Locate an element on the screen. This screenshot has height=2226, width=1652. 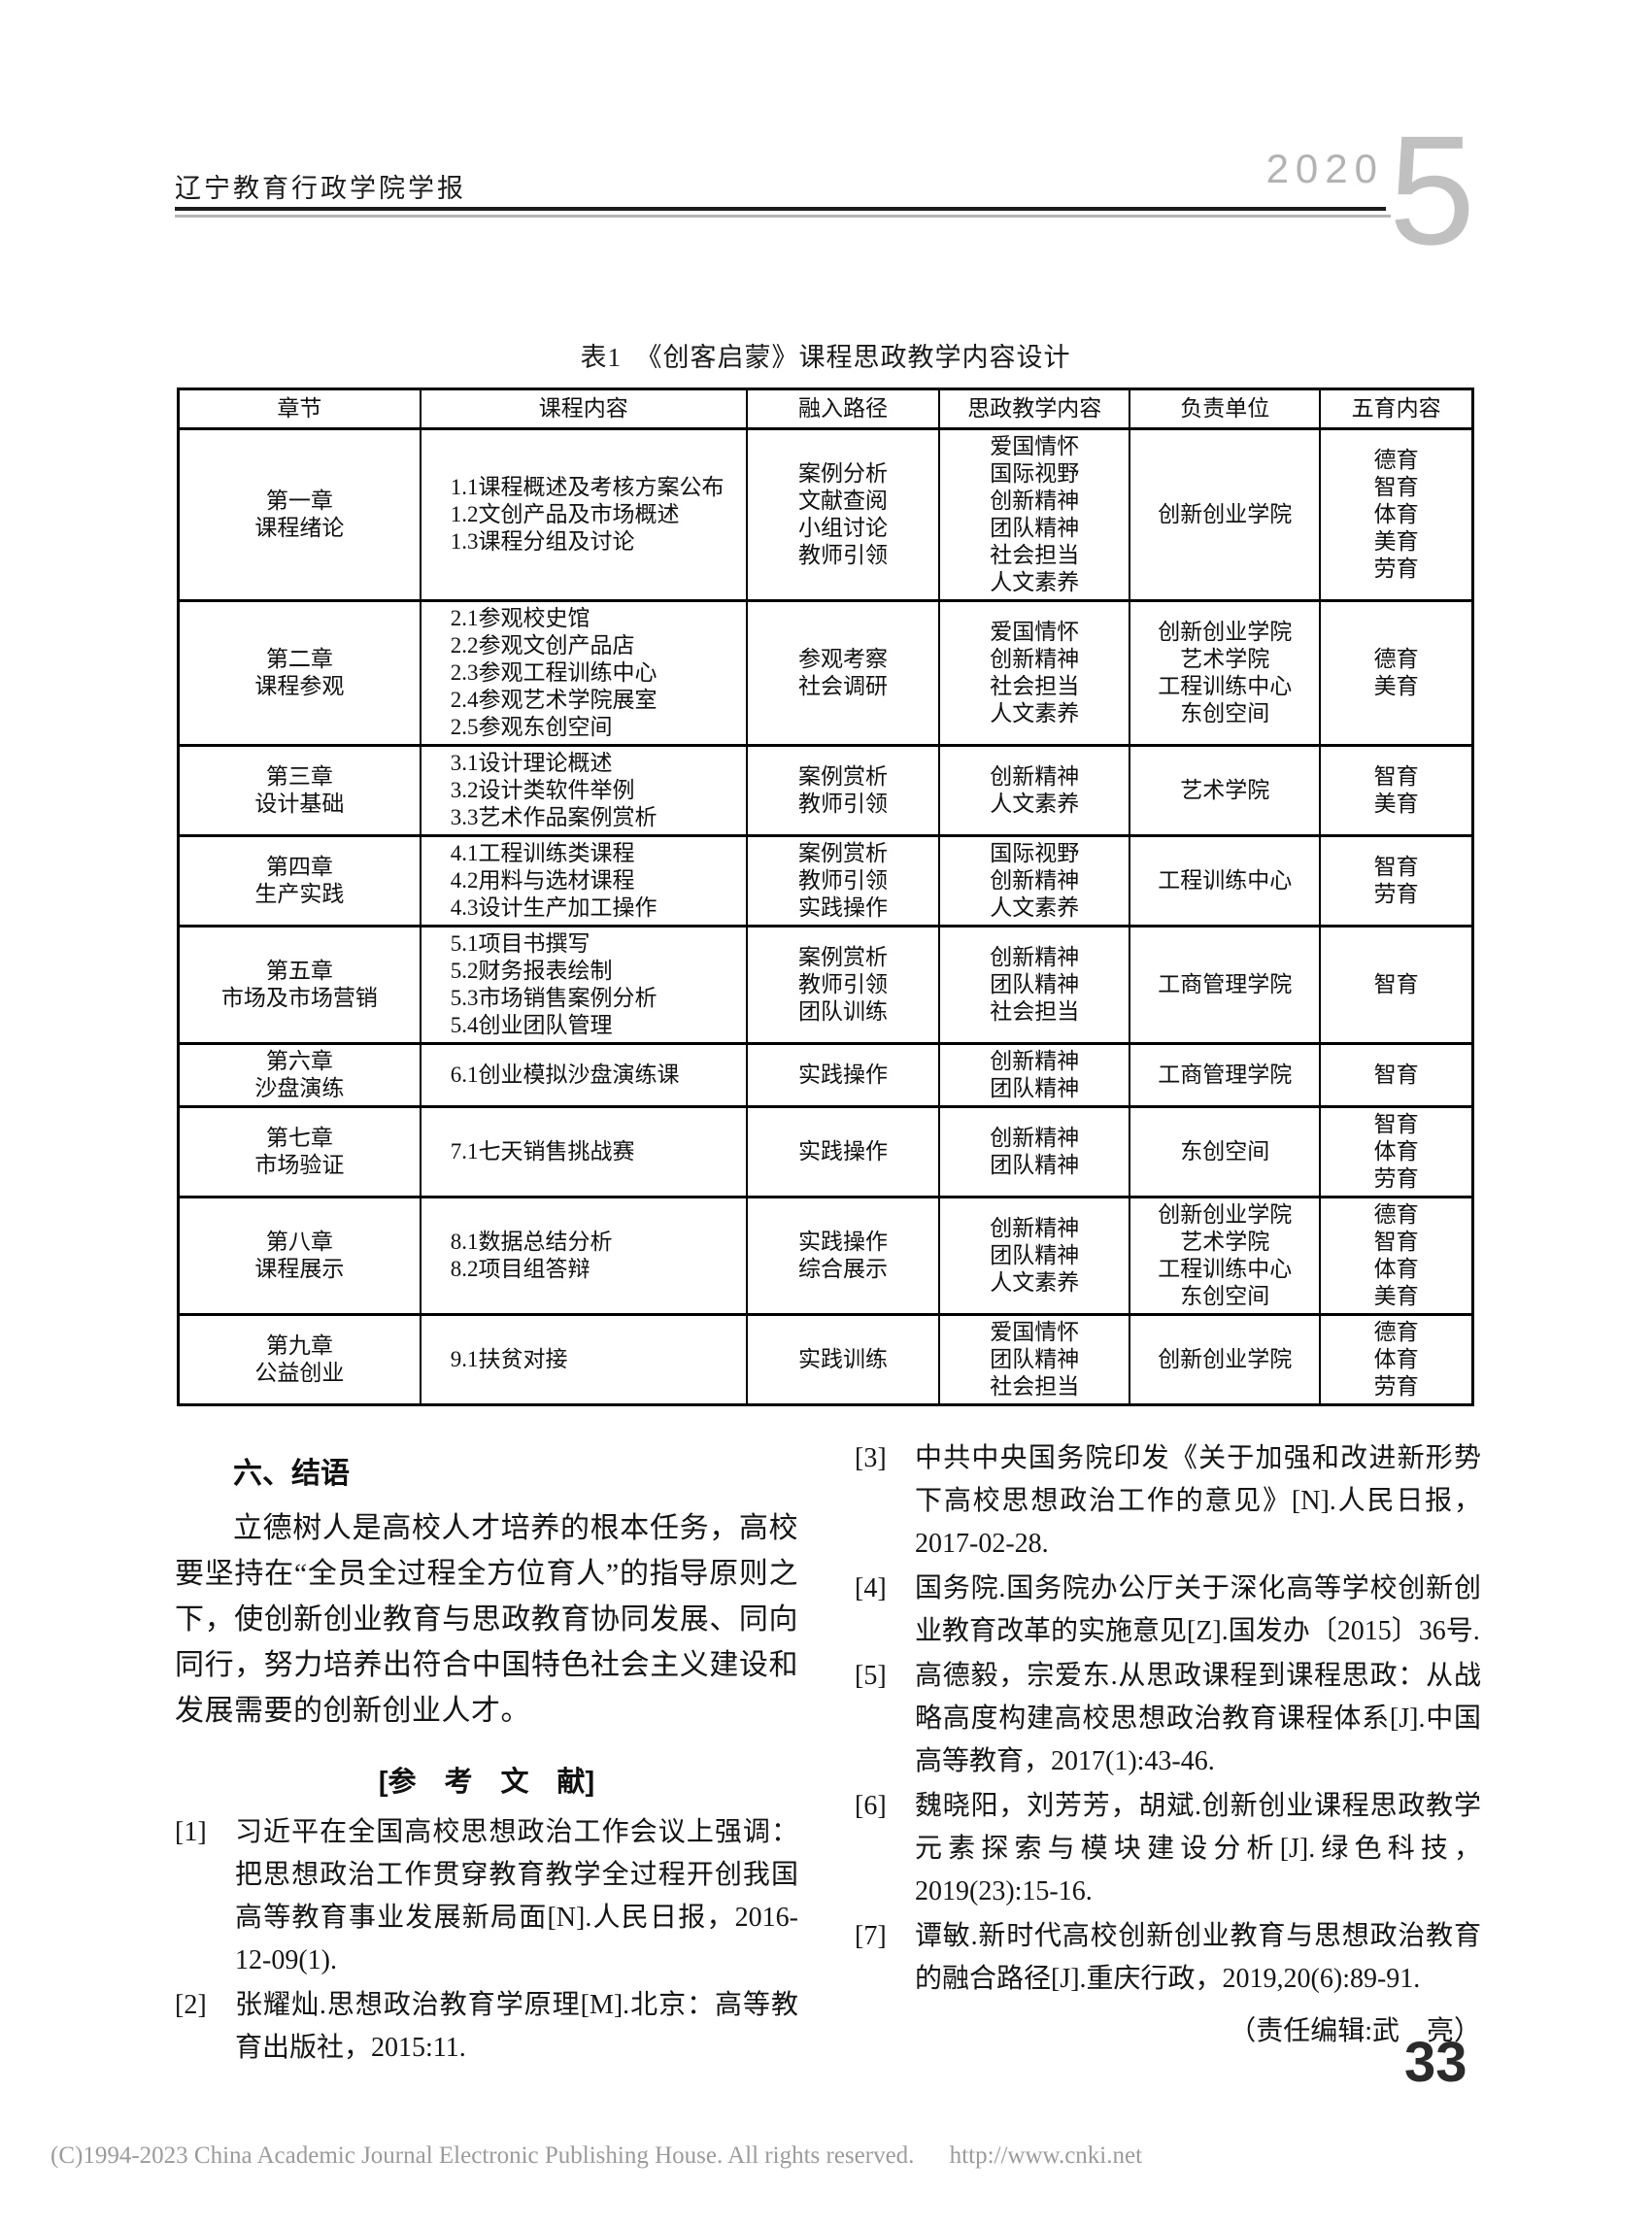
chapter-cell: 第六章 沙盘演练 is located at coordinates (299, 1075).